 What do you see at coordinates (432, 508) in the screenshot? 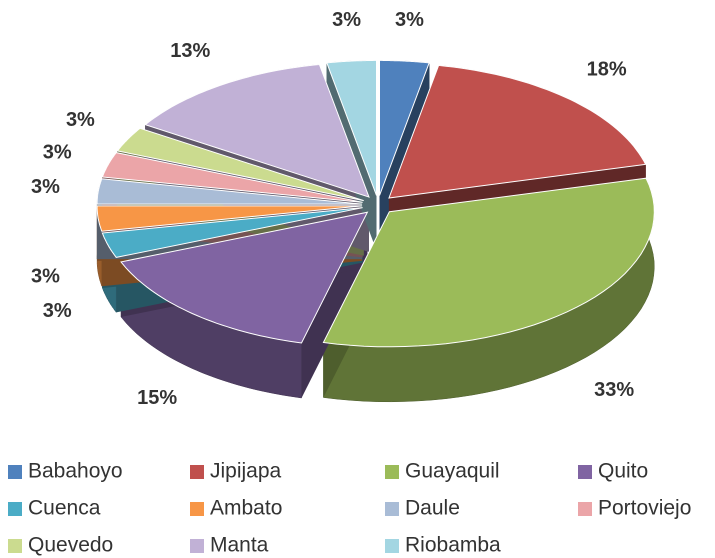
I see `legend-label: Daule` at bounding box center [432, 508].